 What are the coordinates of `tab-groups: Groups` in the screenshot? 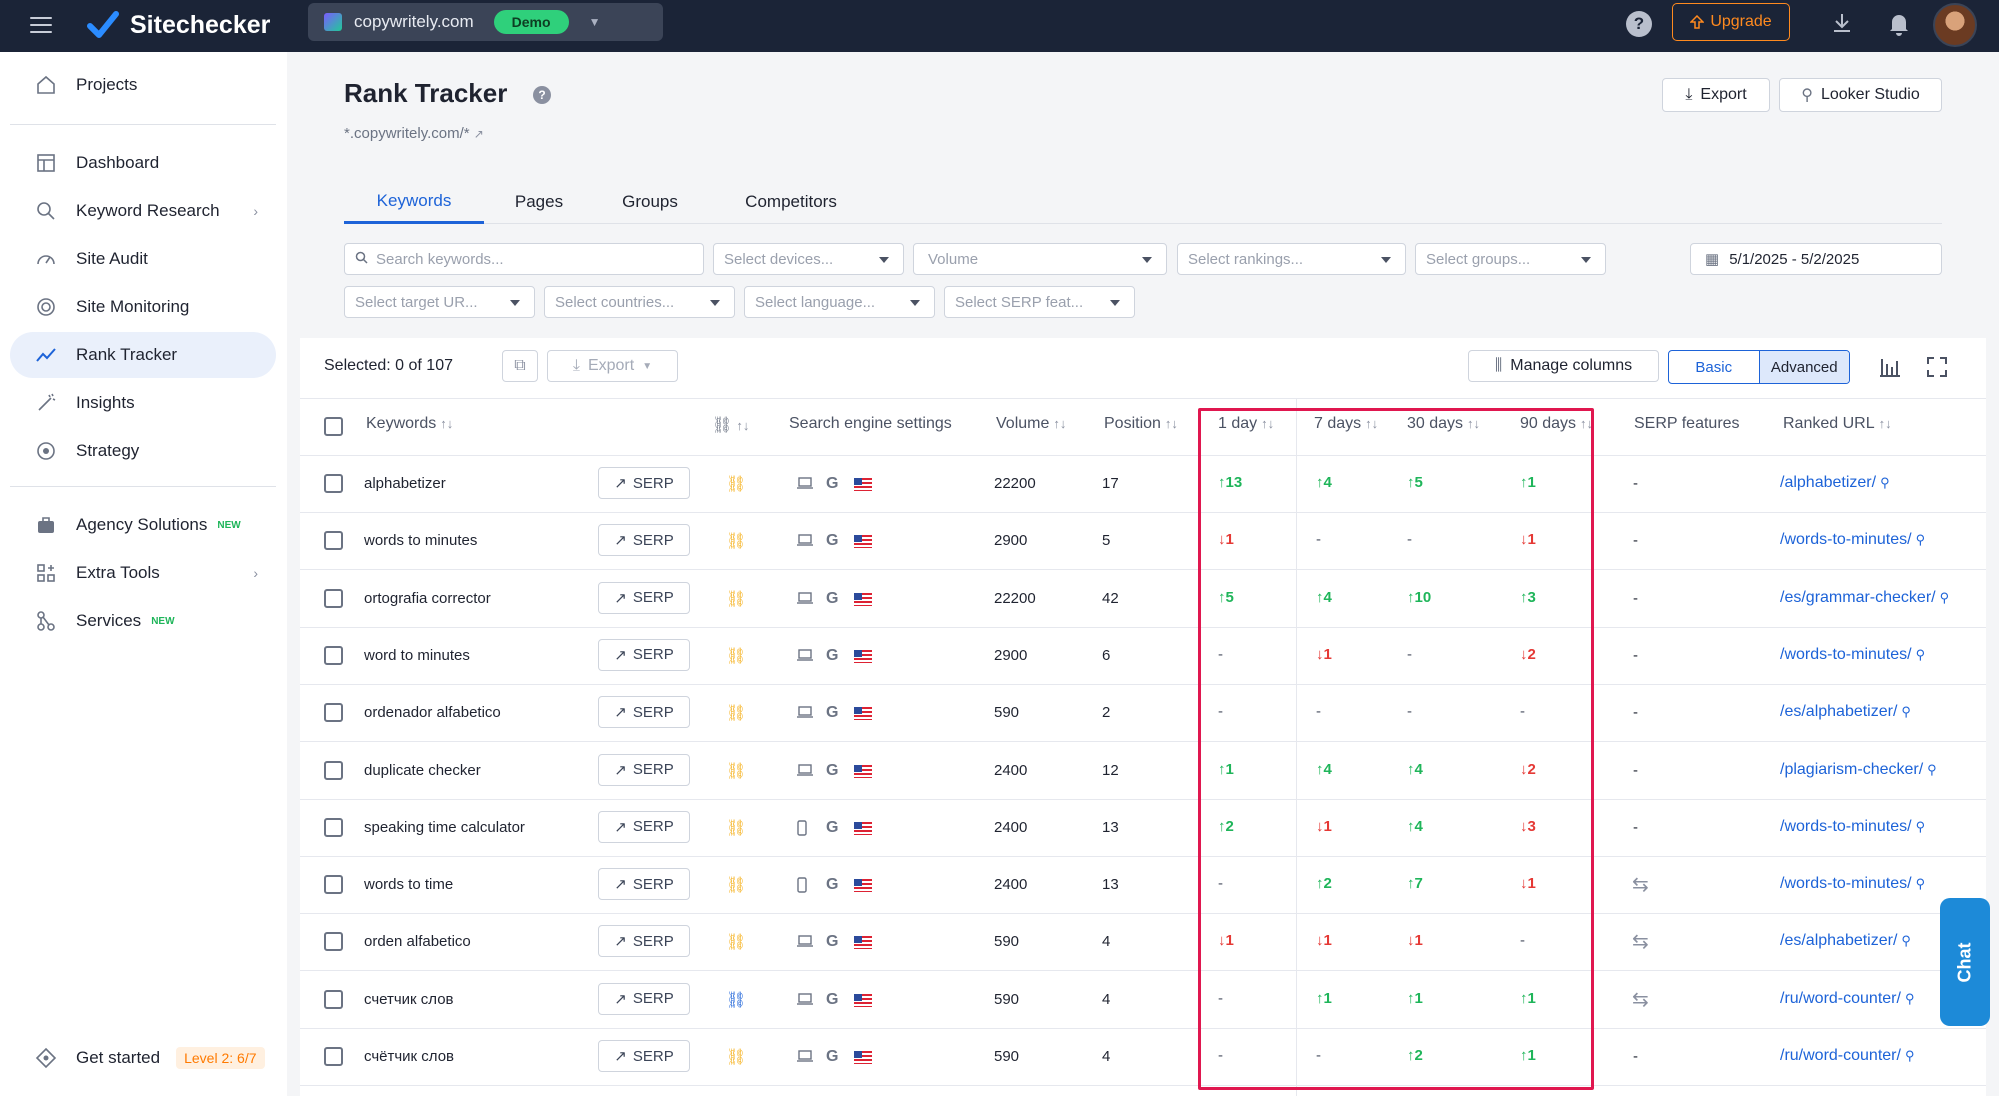 It's located at (650, 201).